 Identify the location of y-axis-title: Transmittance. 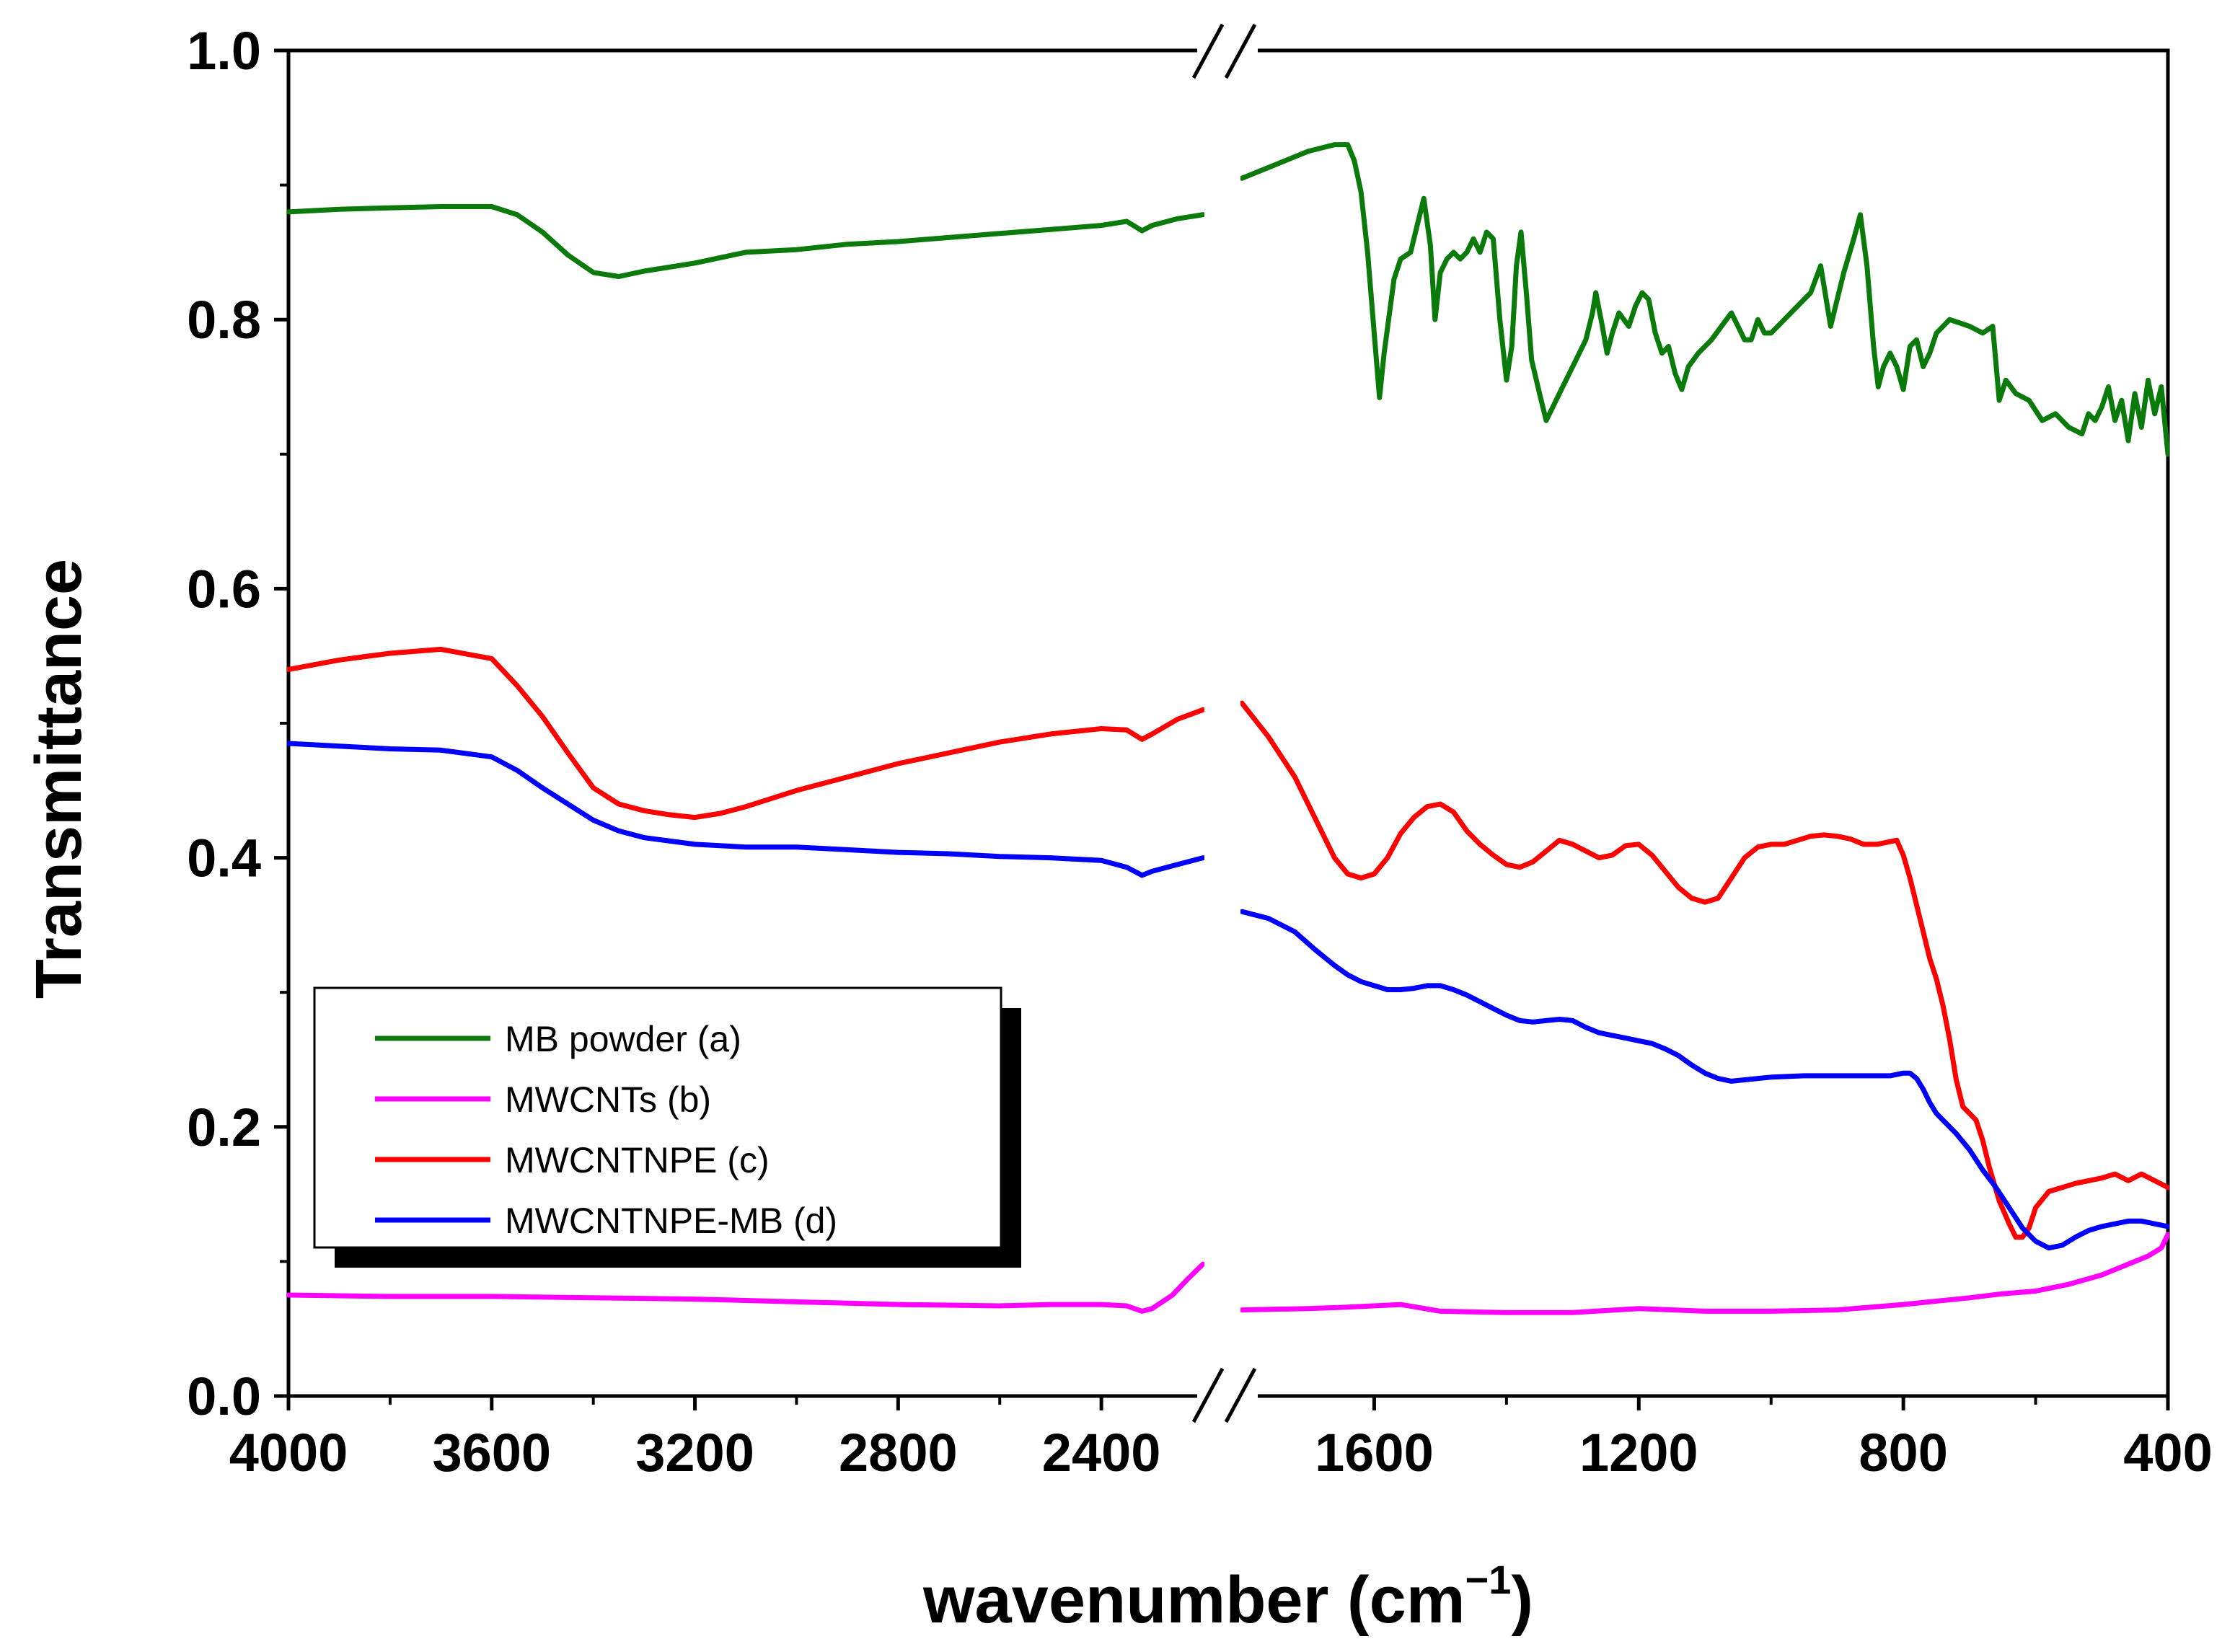
(59, 779).